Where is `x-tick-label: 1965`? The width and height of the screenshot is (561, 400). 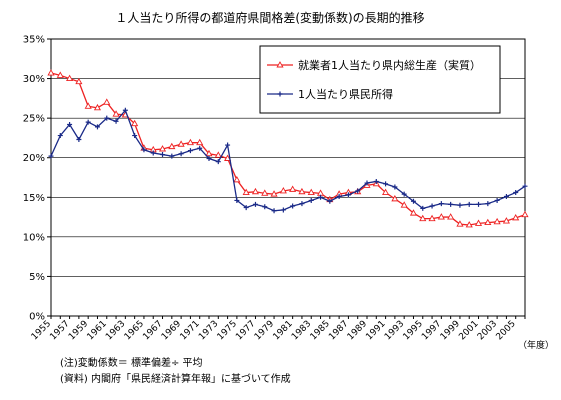 x-tick-label: 1965 is located at coordinates (134, 330).